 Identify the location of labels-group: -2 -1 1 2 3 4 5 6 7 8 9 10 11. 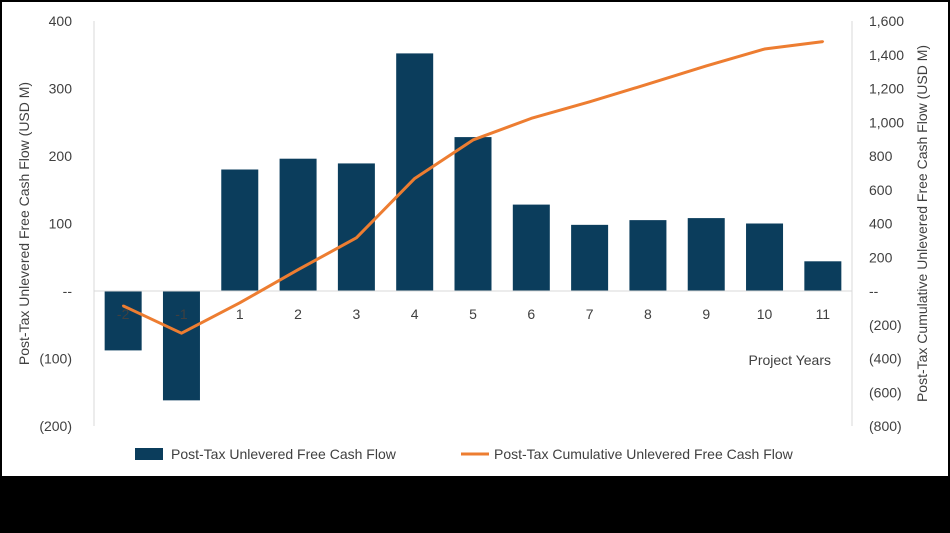
(473, 314).